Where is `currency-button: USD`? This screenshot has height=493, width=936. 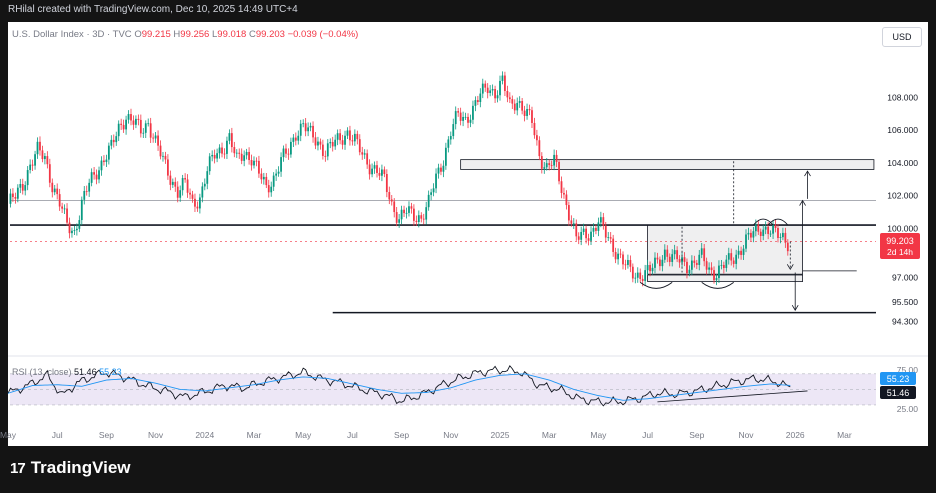
currency-button: USD is located at coordinates (902, 37).